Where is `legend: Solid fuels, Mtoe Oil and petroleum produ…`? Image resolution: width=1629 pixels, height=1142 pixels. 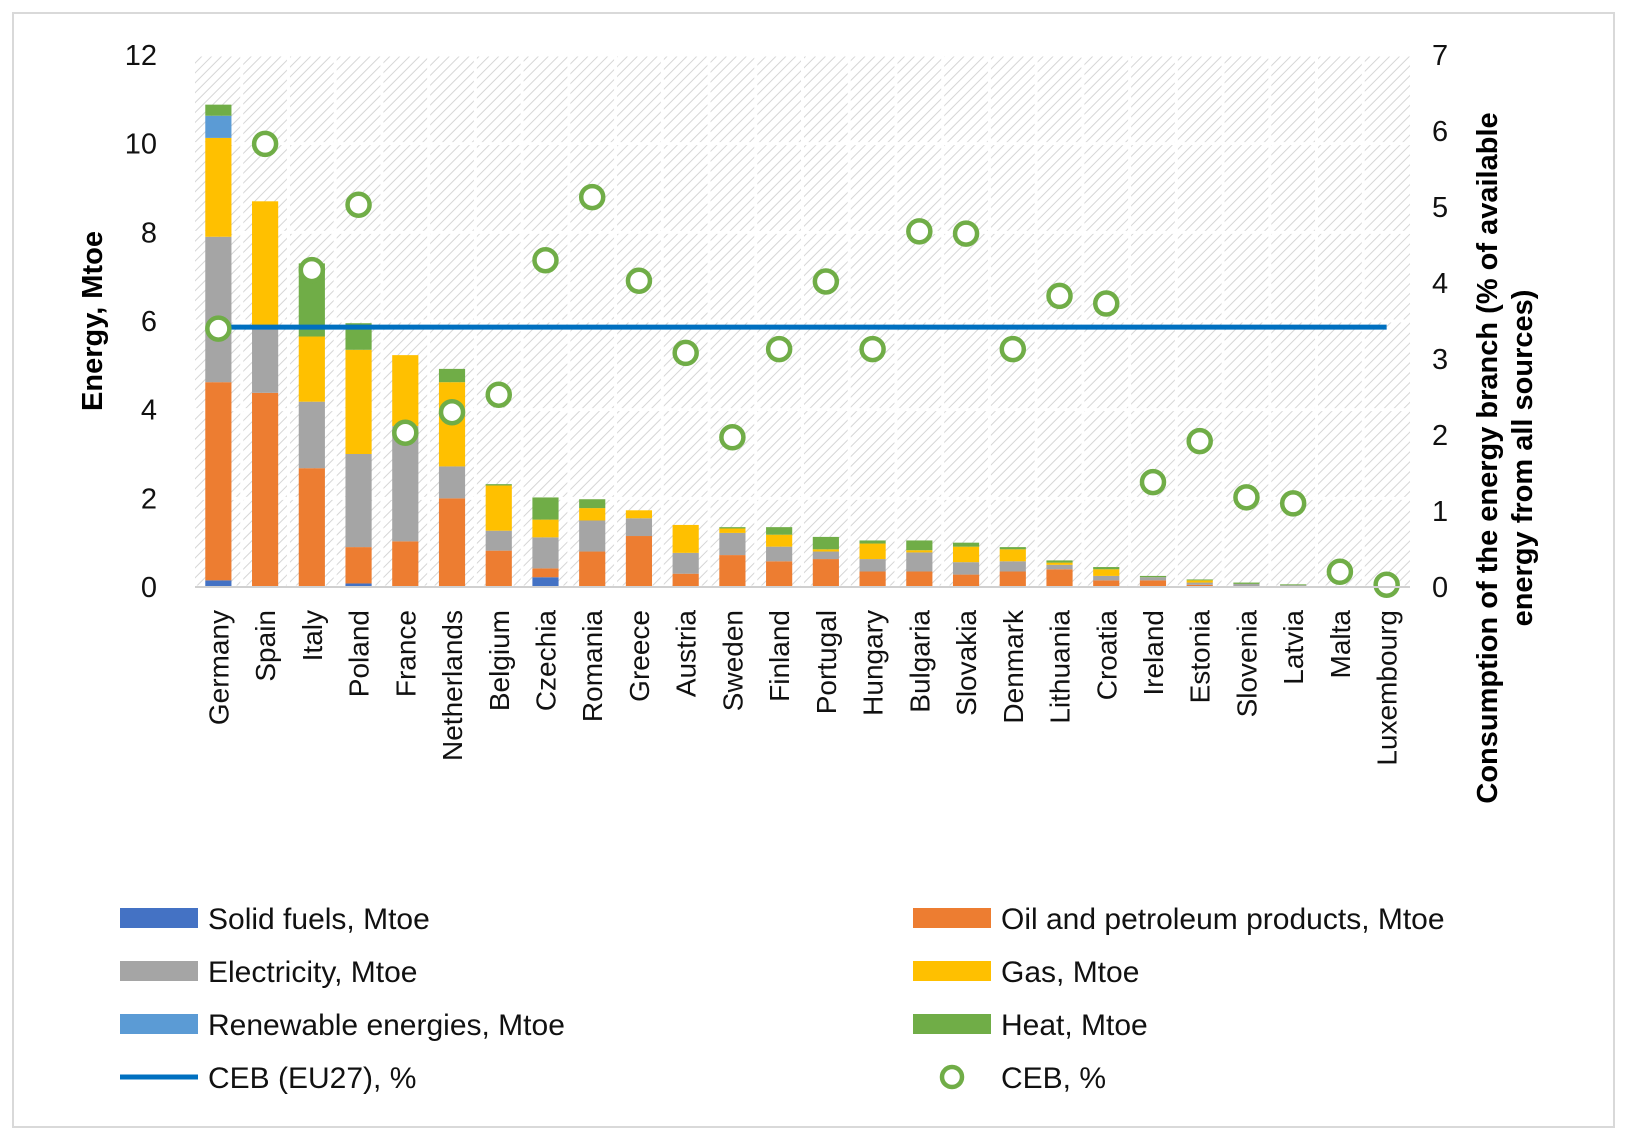
legend: Solid fuels, Mtoe Oil and petroleum produ… is located at coordinates (782, 999).